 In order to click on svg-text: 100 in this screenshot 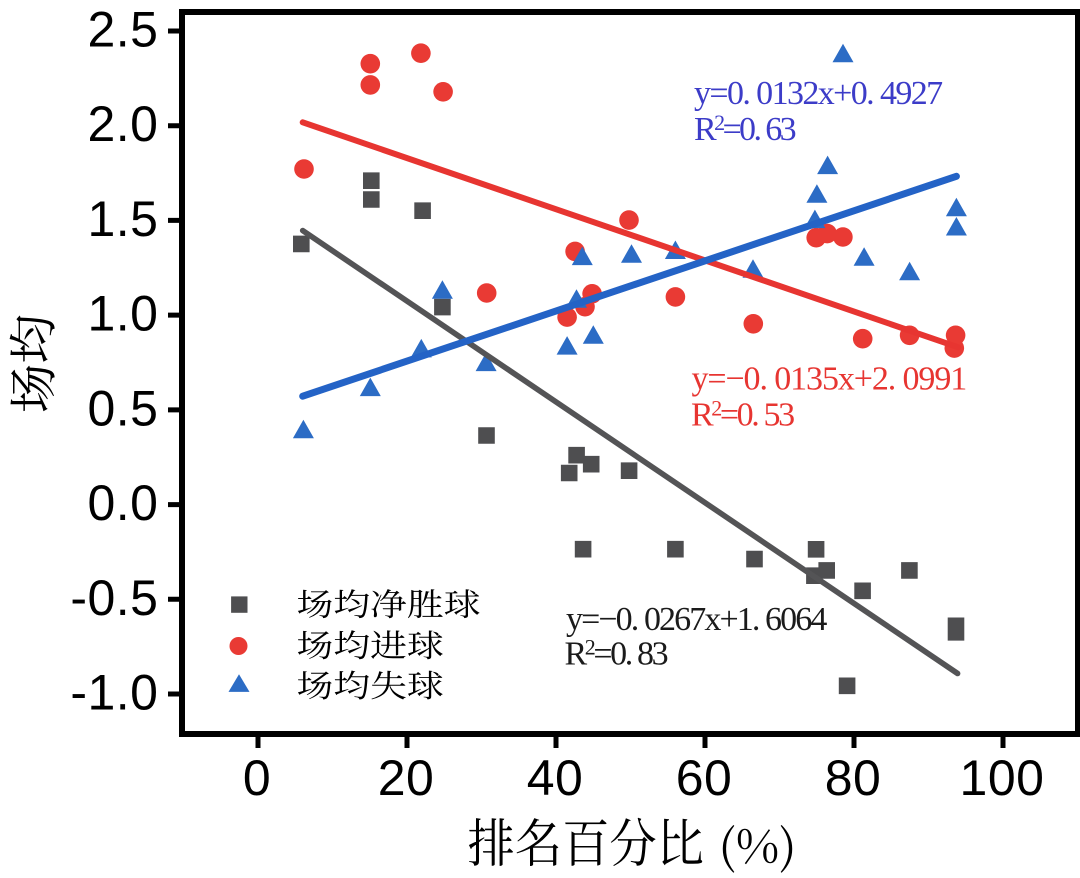, I will do `click(1002, 778)`.